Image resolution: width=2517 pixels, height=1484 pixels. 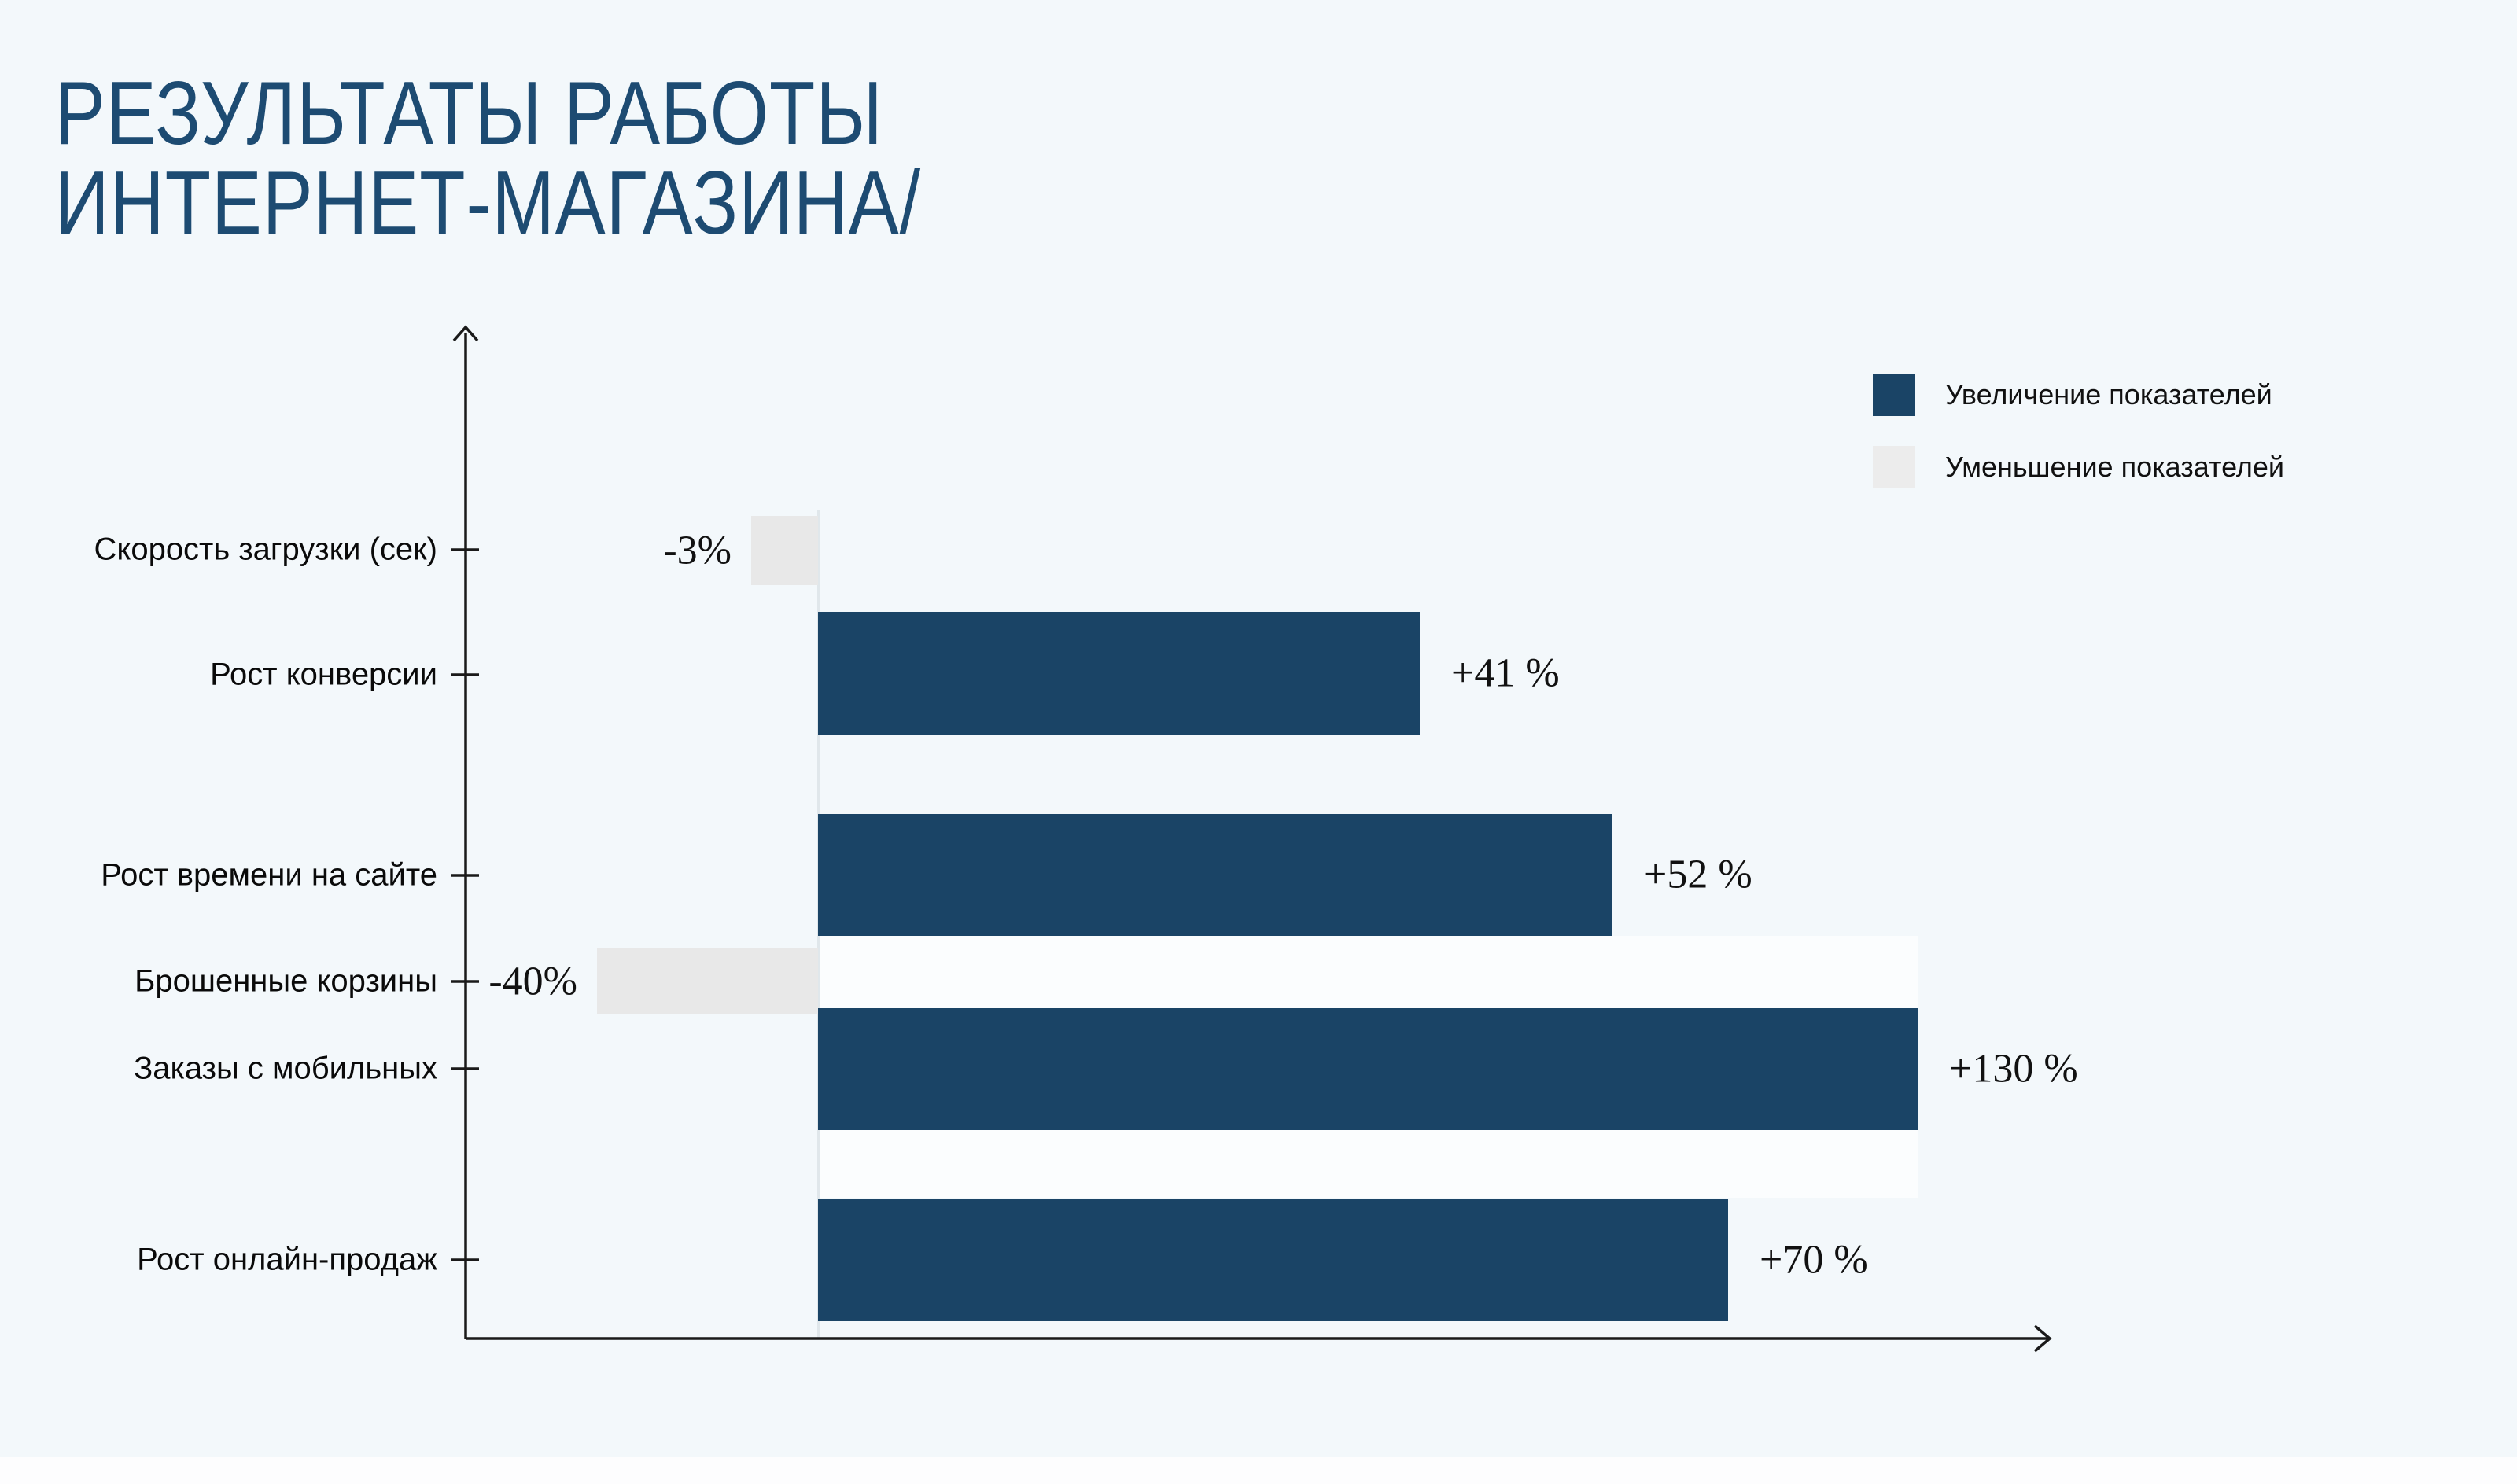 I want to click on page-title-line1: РЕЗУЛЬТАТЫ РАБОТЫ, so click(x=469, y=114).